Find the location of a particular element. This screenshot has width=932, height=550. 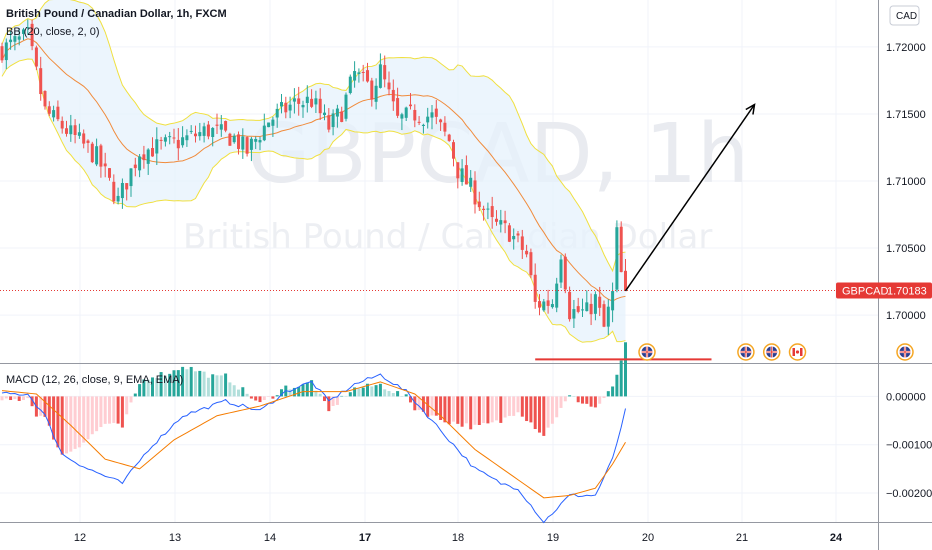

time-tick-label: 14 is located at coordinates (270, 538).